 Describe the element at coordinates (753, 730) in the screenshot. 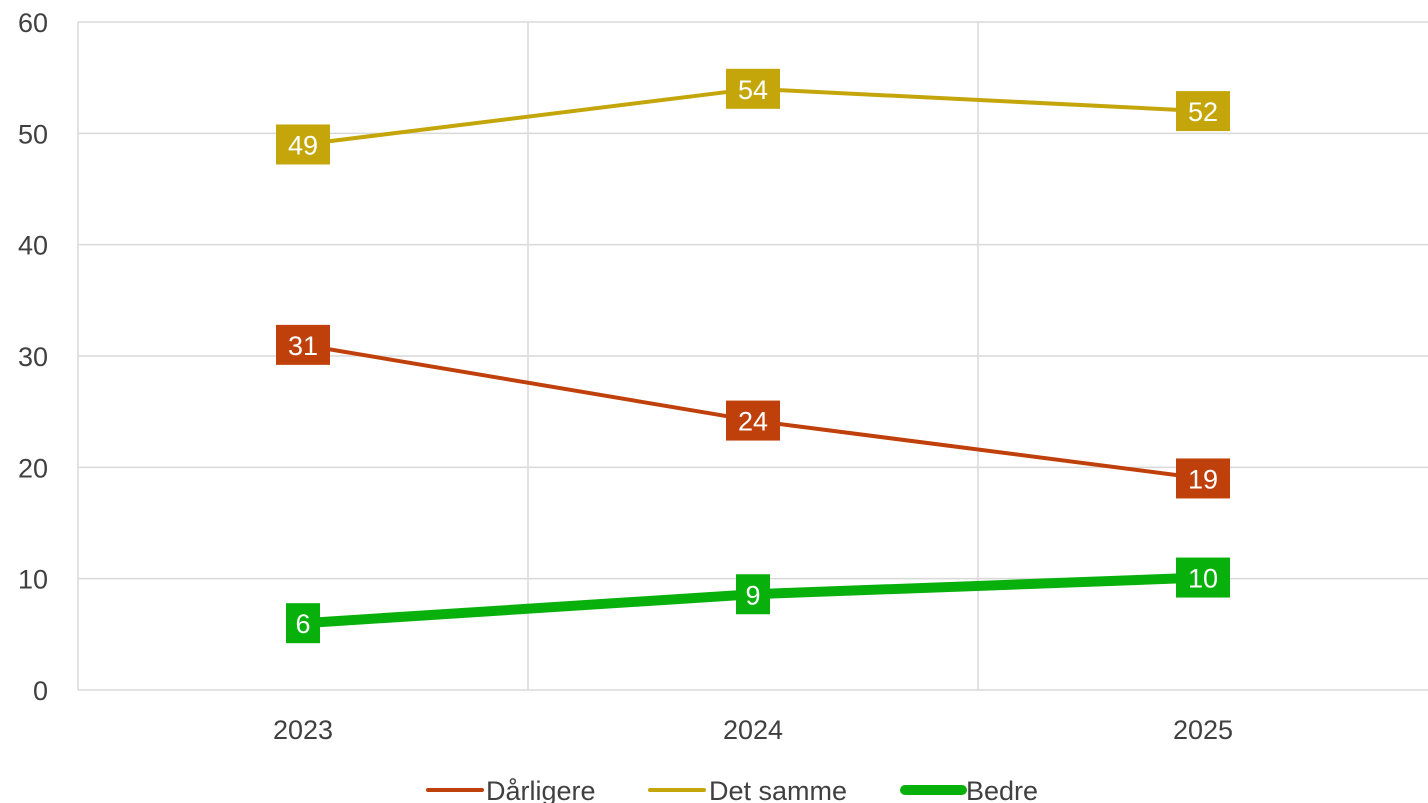

I see `x-tick-label: 2024` at that location.